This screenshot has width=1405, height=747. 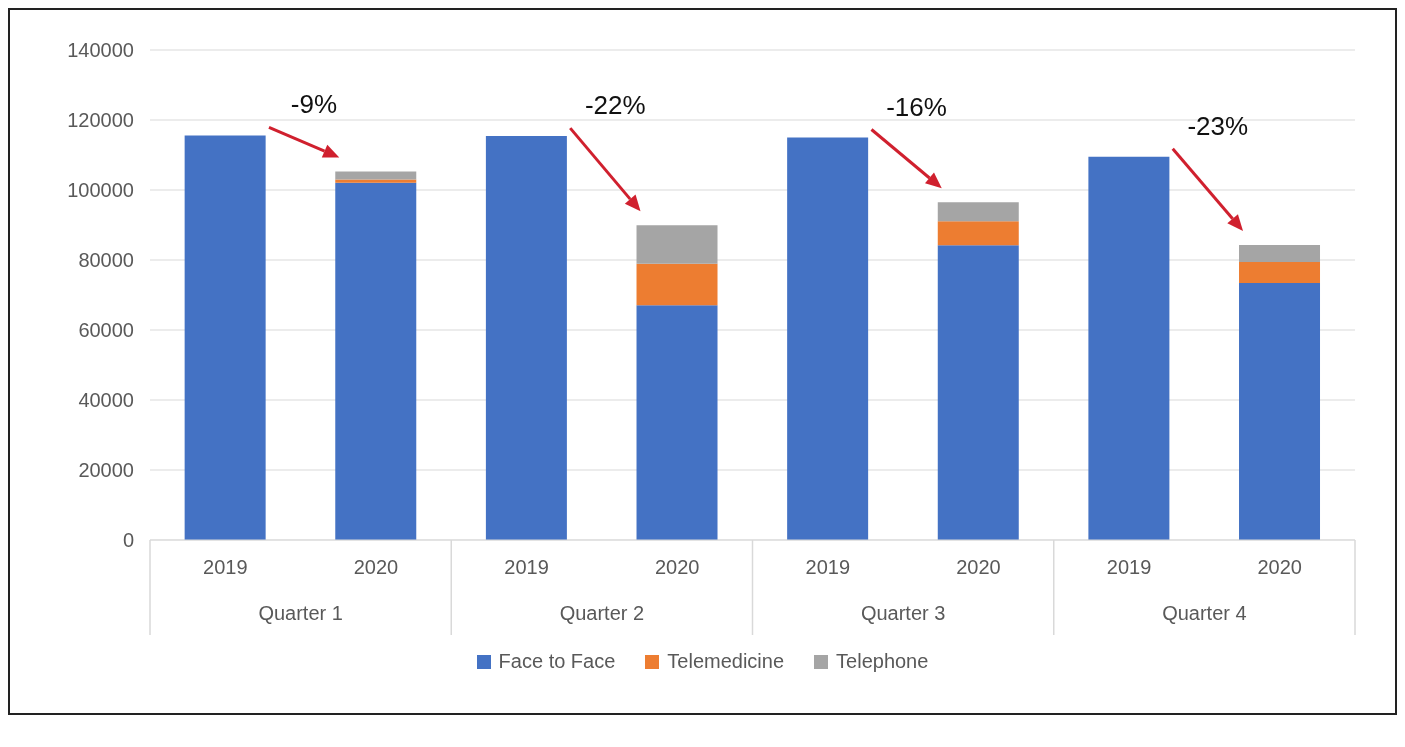 I want to click on annotation: -16%, so click(x=916, y=106).